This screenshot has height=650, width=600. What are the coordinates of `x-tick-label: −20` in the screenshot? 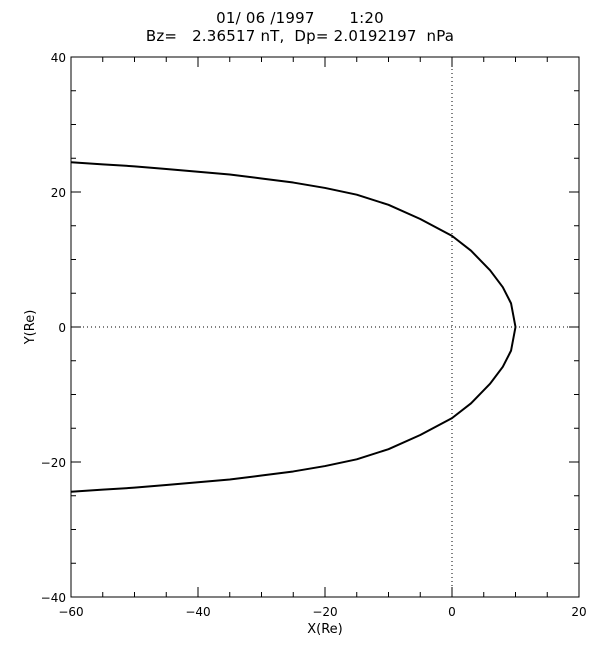 It's located at (324, 612).